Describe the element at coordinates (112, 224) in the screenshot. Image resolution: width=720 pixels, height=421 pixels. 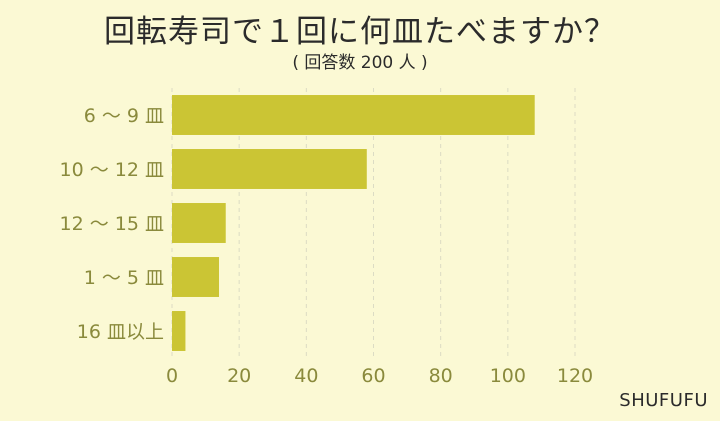
I see `category-label-3: 12 ～ 15 皿` at that location.